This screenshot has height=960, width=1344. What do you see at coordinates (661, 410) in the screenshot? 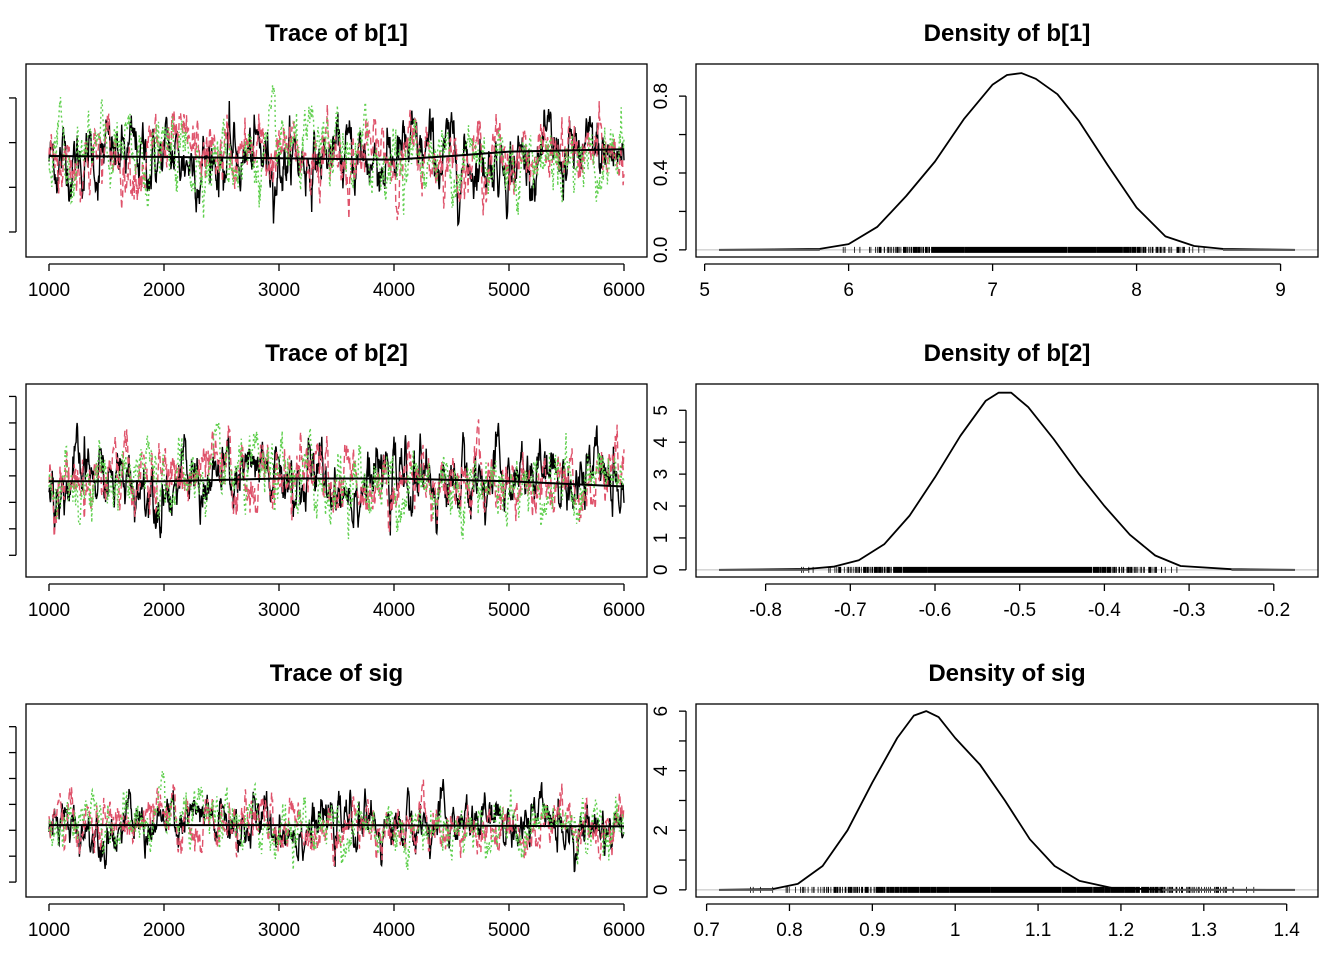
I see `y-tick-label: 5` at bounding box center [661, 410].